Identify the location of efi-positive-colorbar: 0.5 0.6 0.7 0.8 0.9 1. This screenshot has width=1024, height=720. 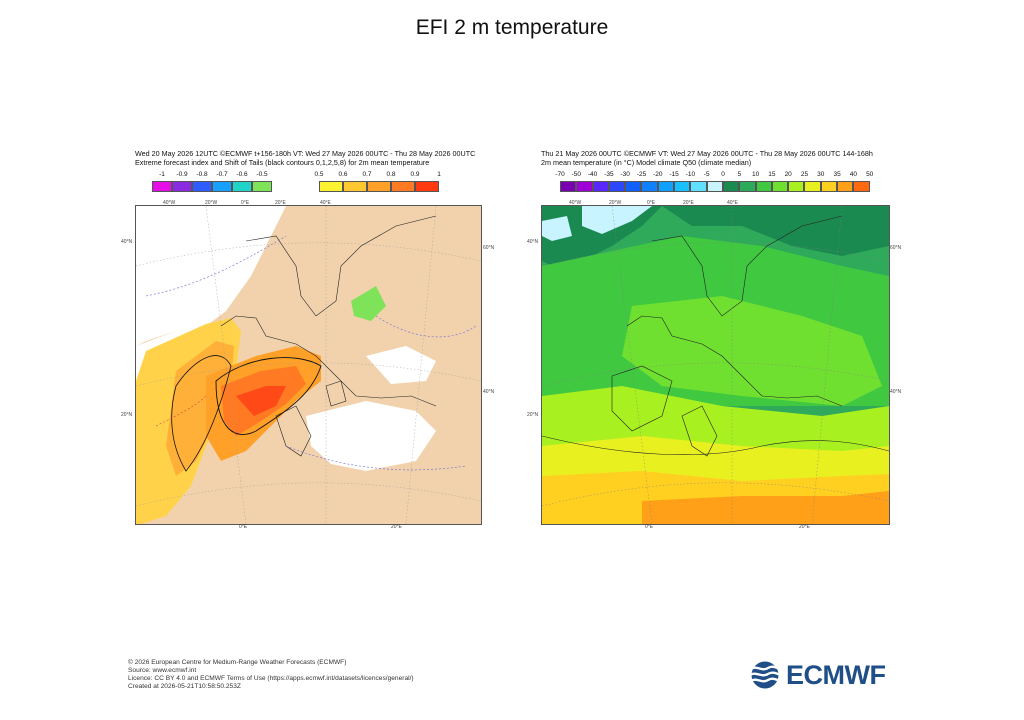
(377, 181).